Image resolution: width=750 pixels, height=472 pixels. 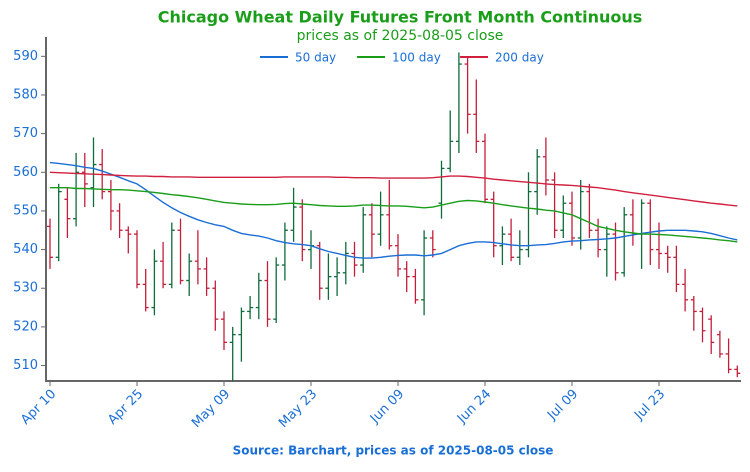 What do you see at coordinates (298, 409) in the screenshot?
I see `x-tick-label: May 23` at bounding box center [298, 409].